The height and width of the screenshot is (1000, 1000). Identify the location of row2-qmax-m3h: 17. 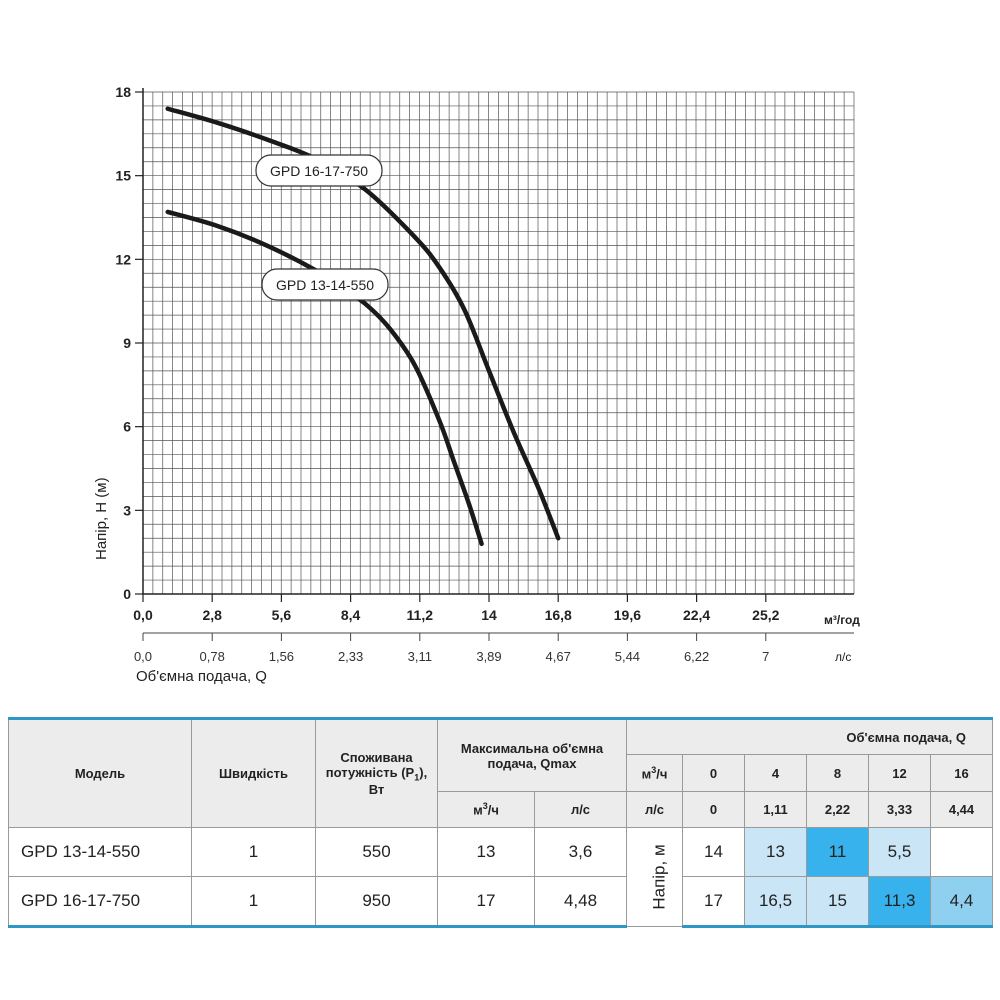
(486, 902).